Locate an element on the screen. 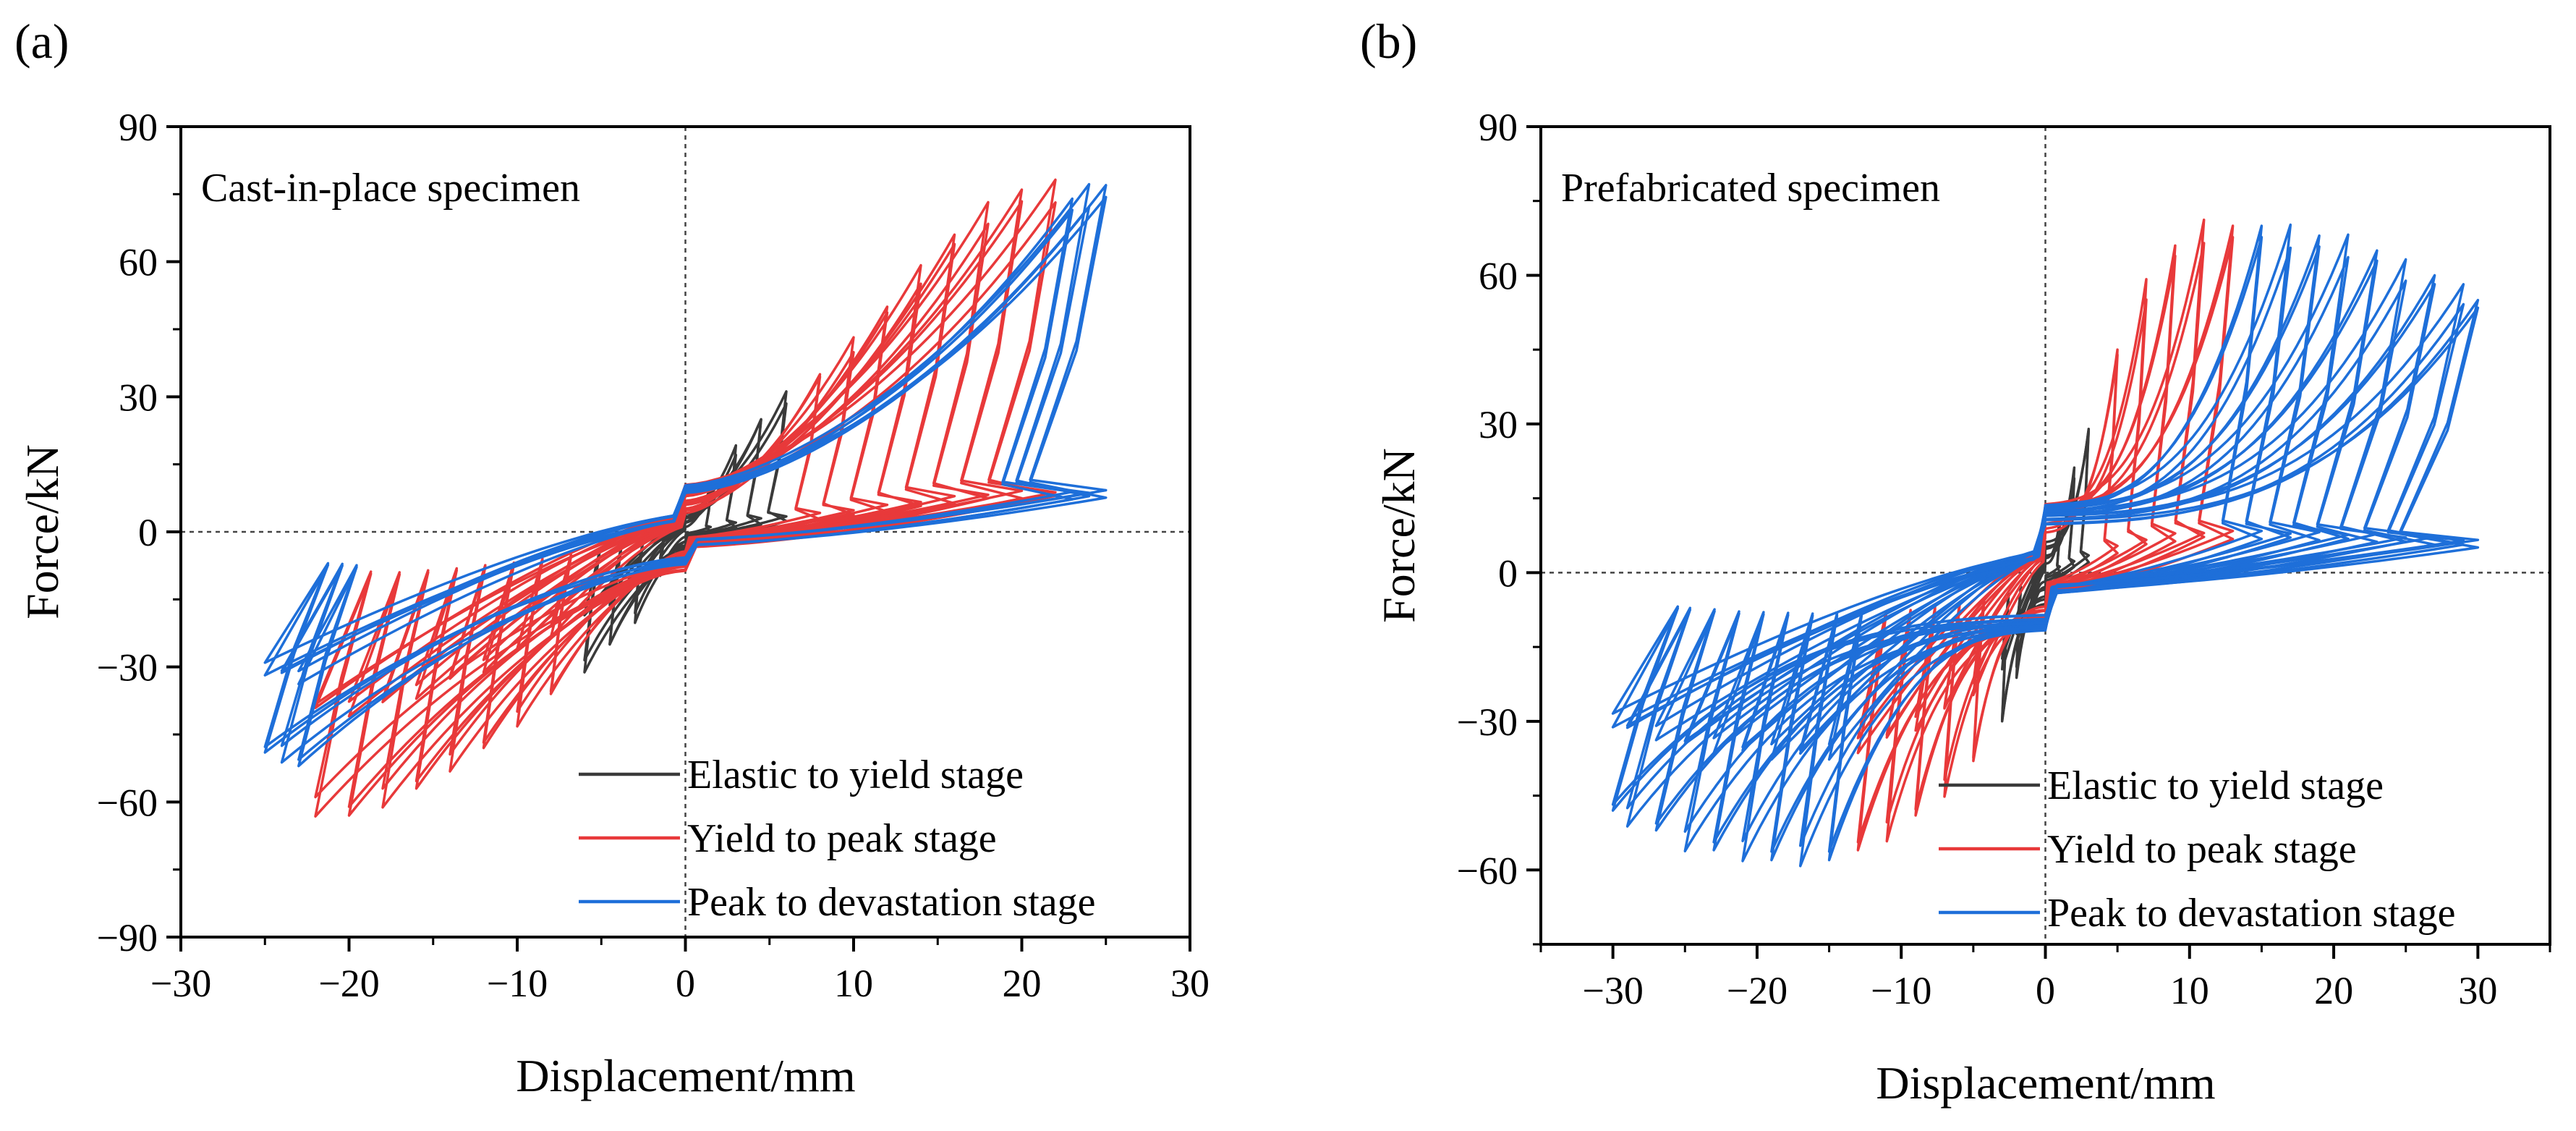 This screenshot has width=2576, height=1131. specimen-annotation-a: Cast-in-place specimen is located at coordinates (390, 188).